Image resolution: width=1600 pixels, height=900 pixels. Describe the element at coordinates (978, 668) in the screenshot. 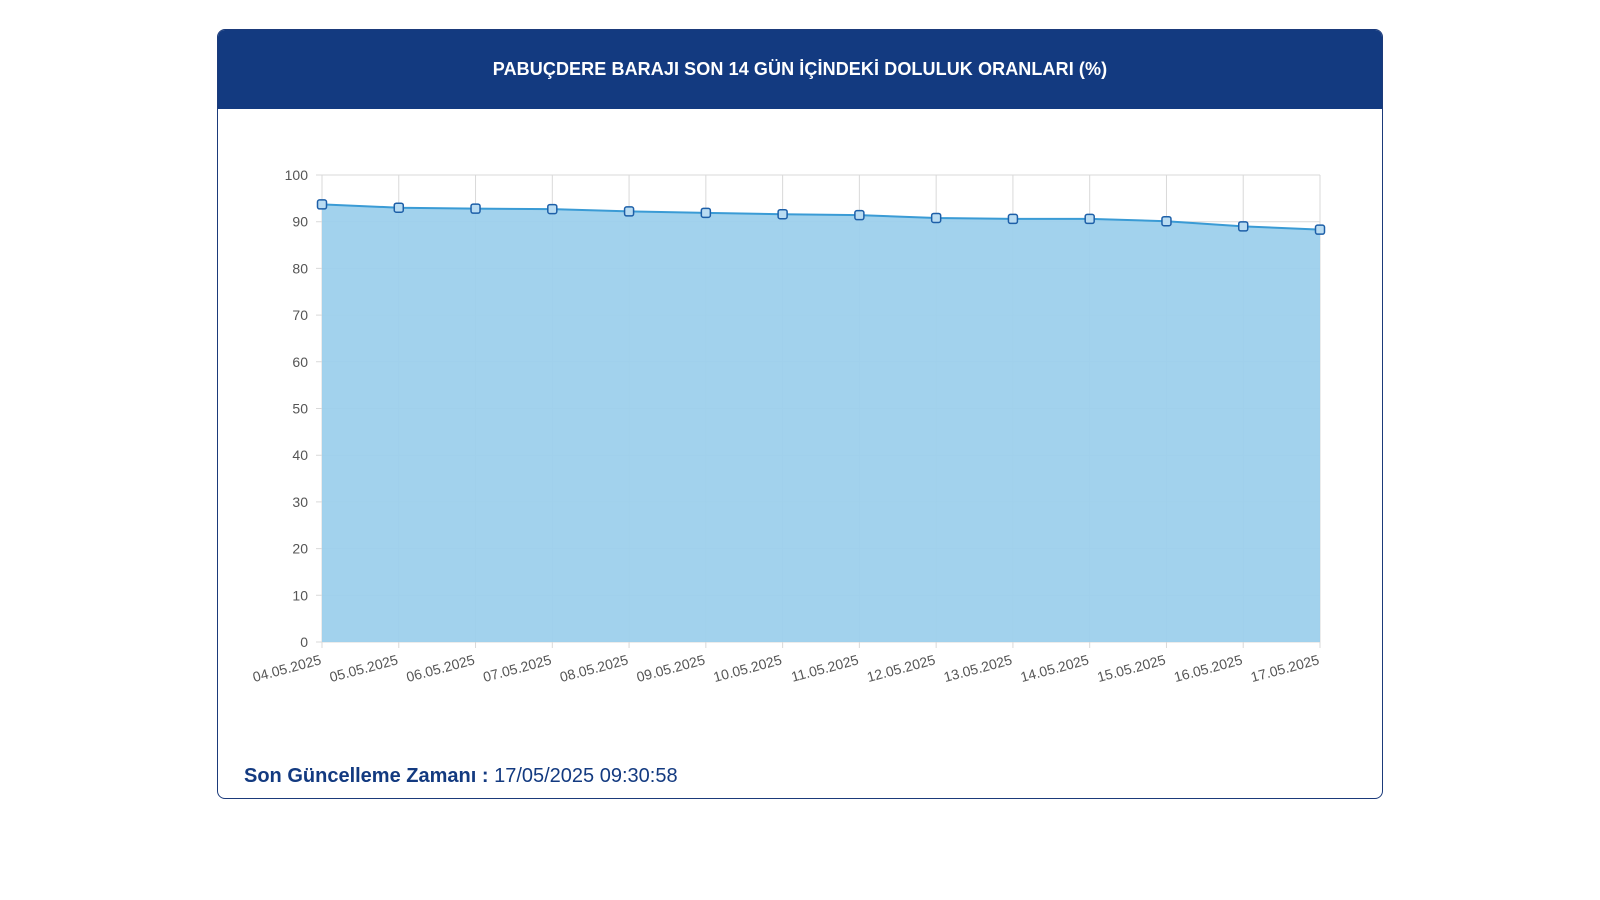

I see `x-tick-label: 13.05.2025` at that location.